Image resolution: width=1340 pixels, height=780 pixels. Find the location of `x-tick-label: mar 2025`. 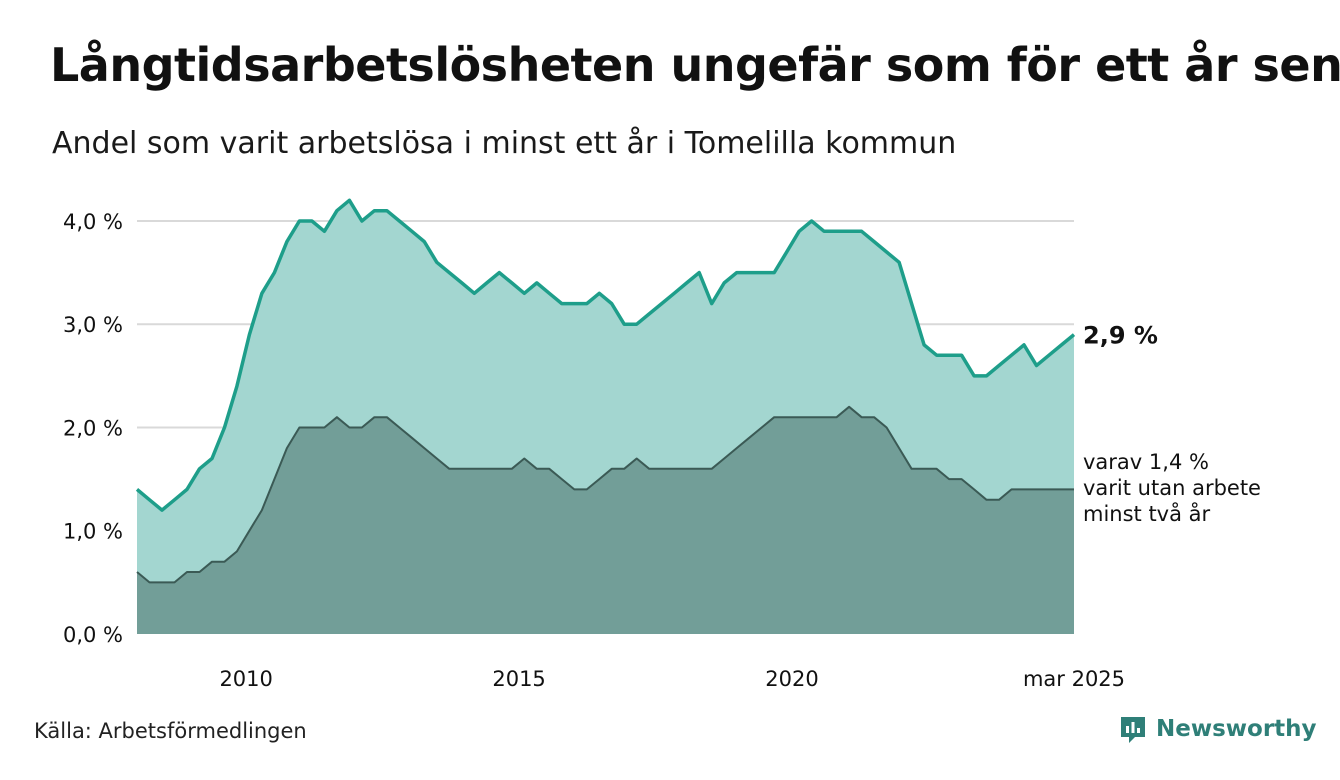

x-tick-label: mar 2025 is located at coordinates (1074, 679).